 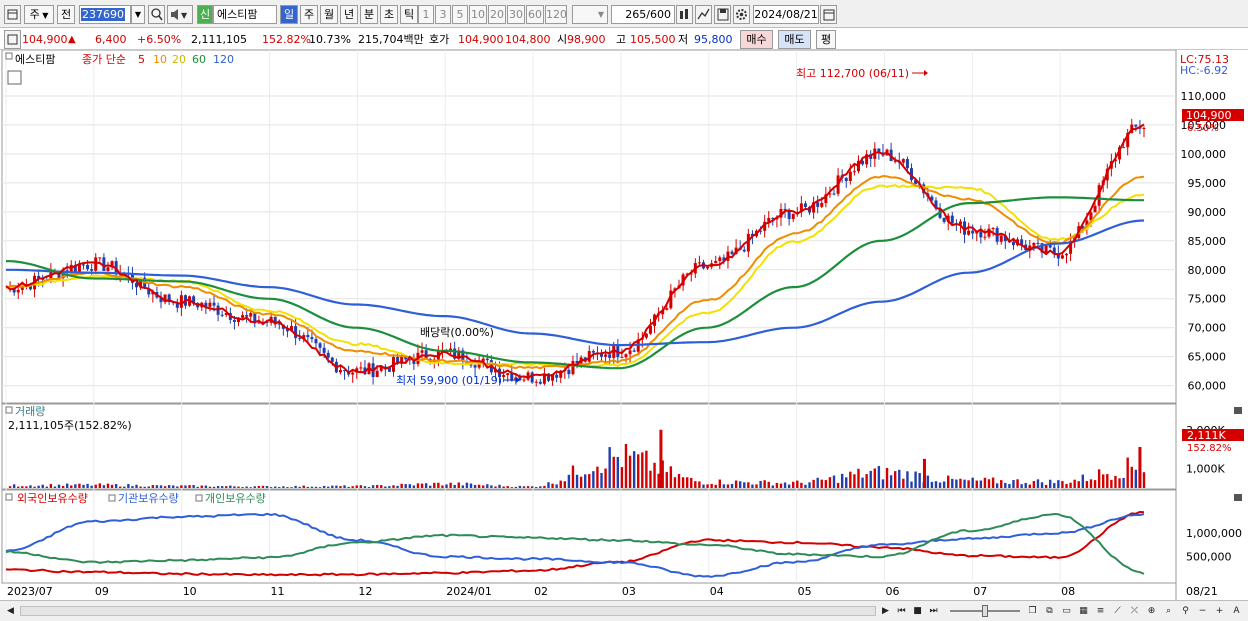 I want to click on period-tab-3: 년, so click(x=349, y=14).